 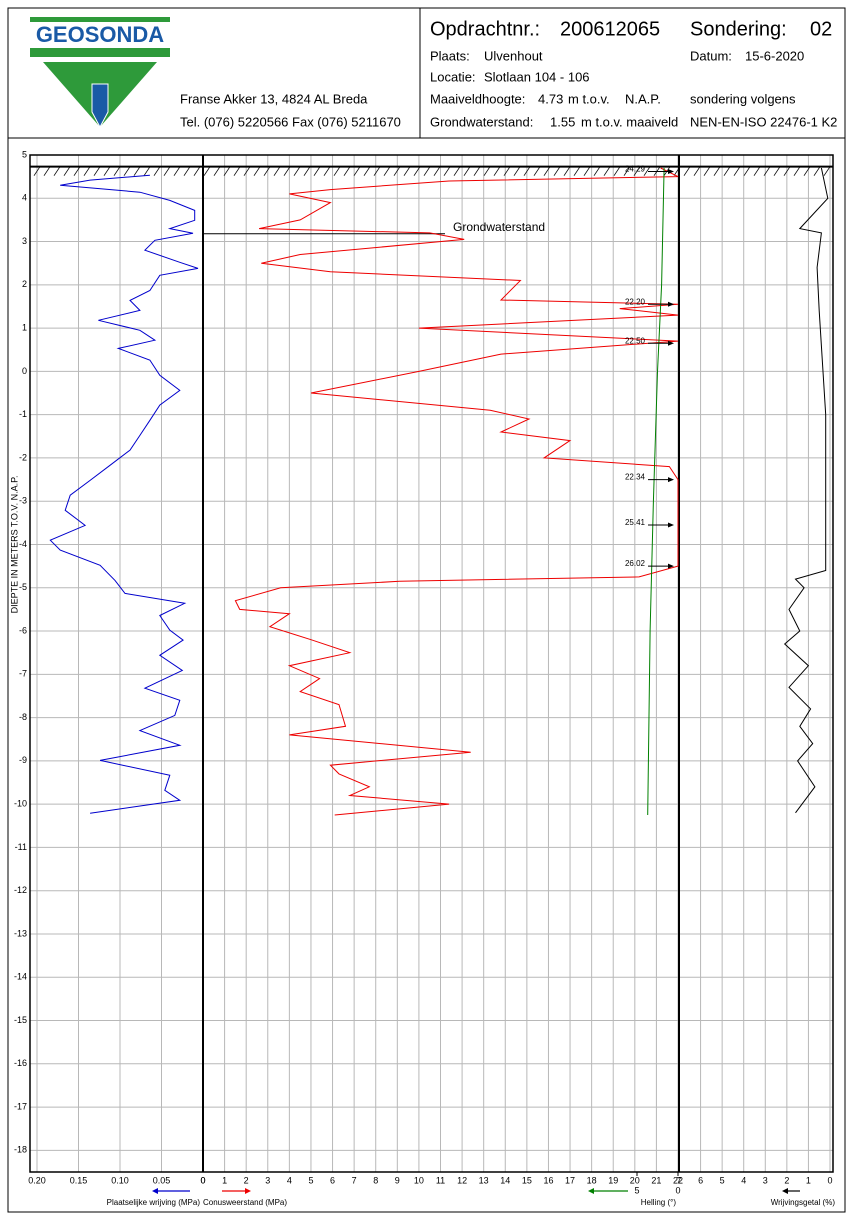 I want to click on y-tick-label: -11, so click(x=21, y=847).